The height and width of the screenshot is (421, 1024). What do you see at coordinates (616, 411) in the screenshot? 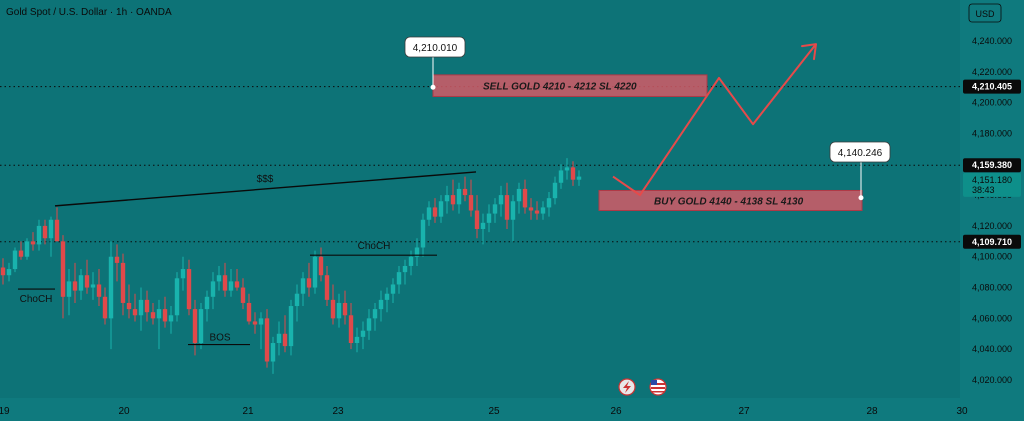
I see `x-tick-label: 26` at bounding box center [616, 411].